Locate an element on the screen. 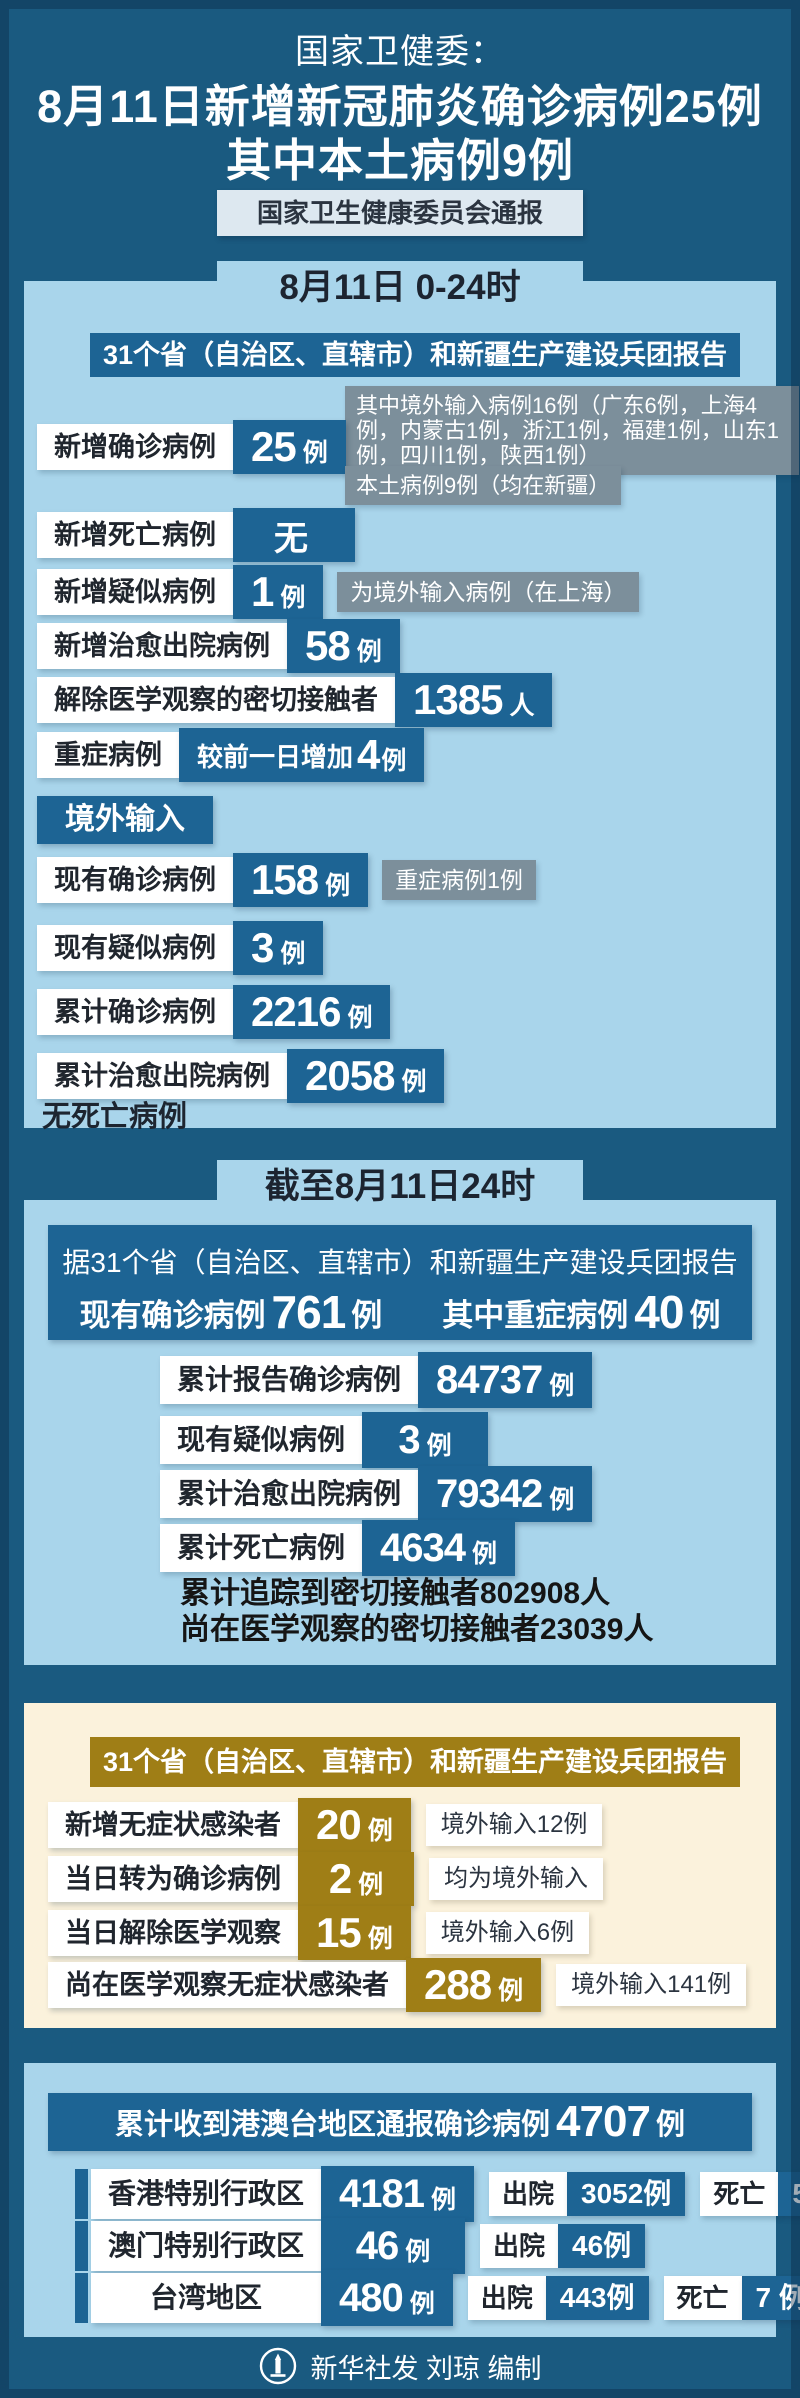  region-total: 46 例 is located at coordinates (393, 2246).